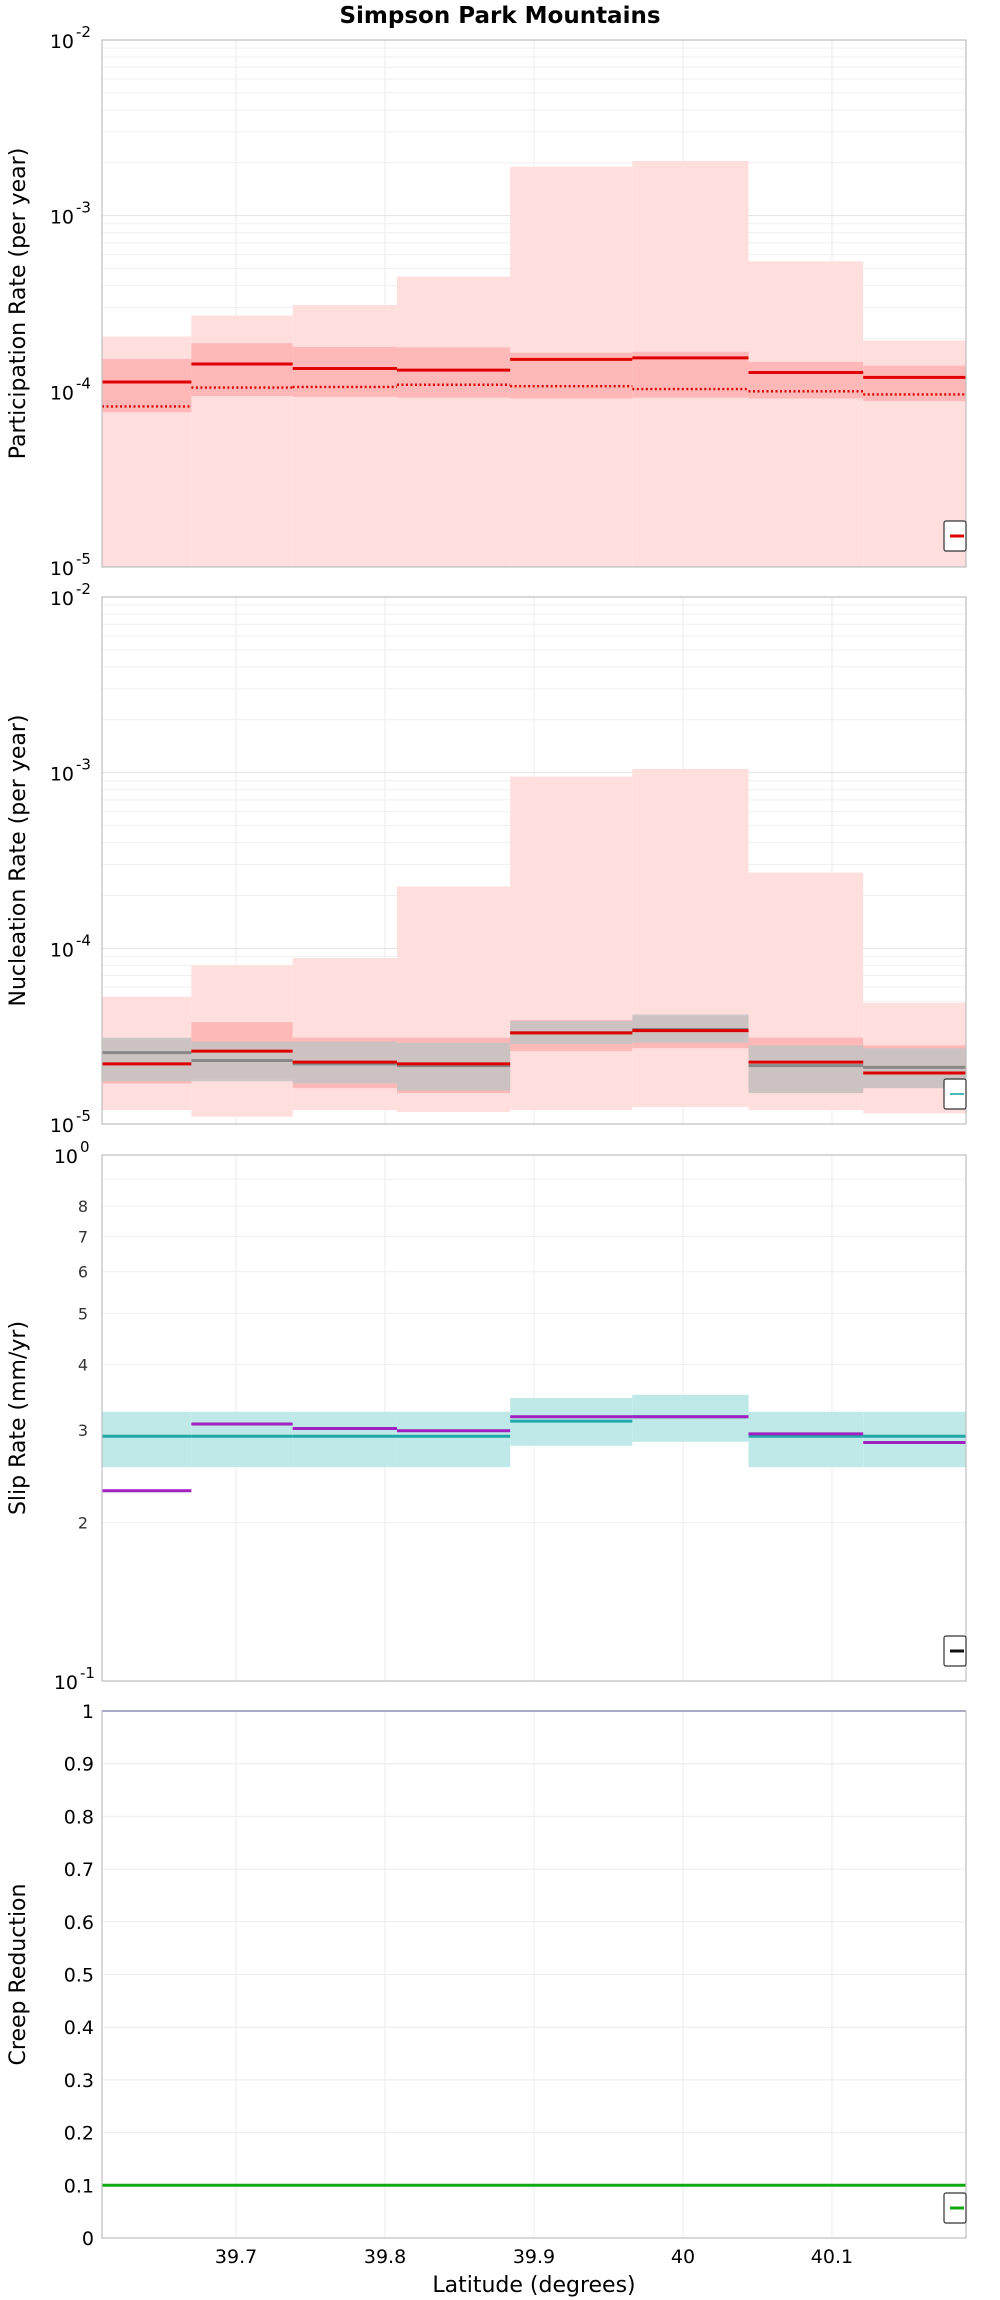 The image size is (1000, 2300). Describe the element at coordinates (832, 2257) in the screenshot. I see `x-tick-label: 40.1` at that location.